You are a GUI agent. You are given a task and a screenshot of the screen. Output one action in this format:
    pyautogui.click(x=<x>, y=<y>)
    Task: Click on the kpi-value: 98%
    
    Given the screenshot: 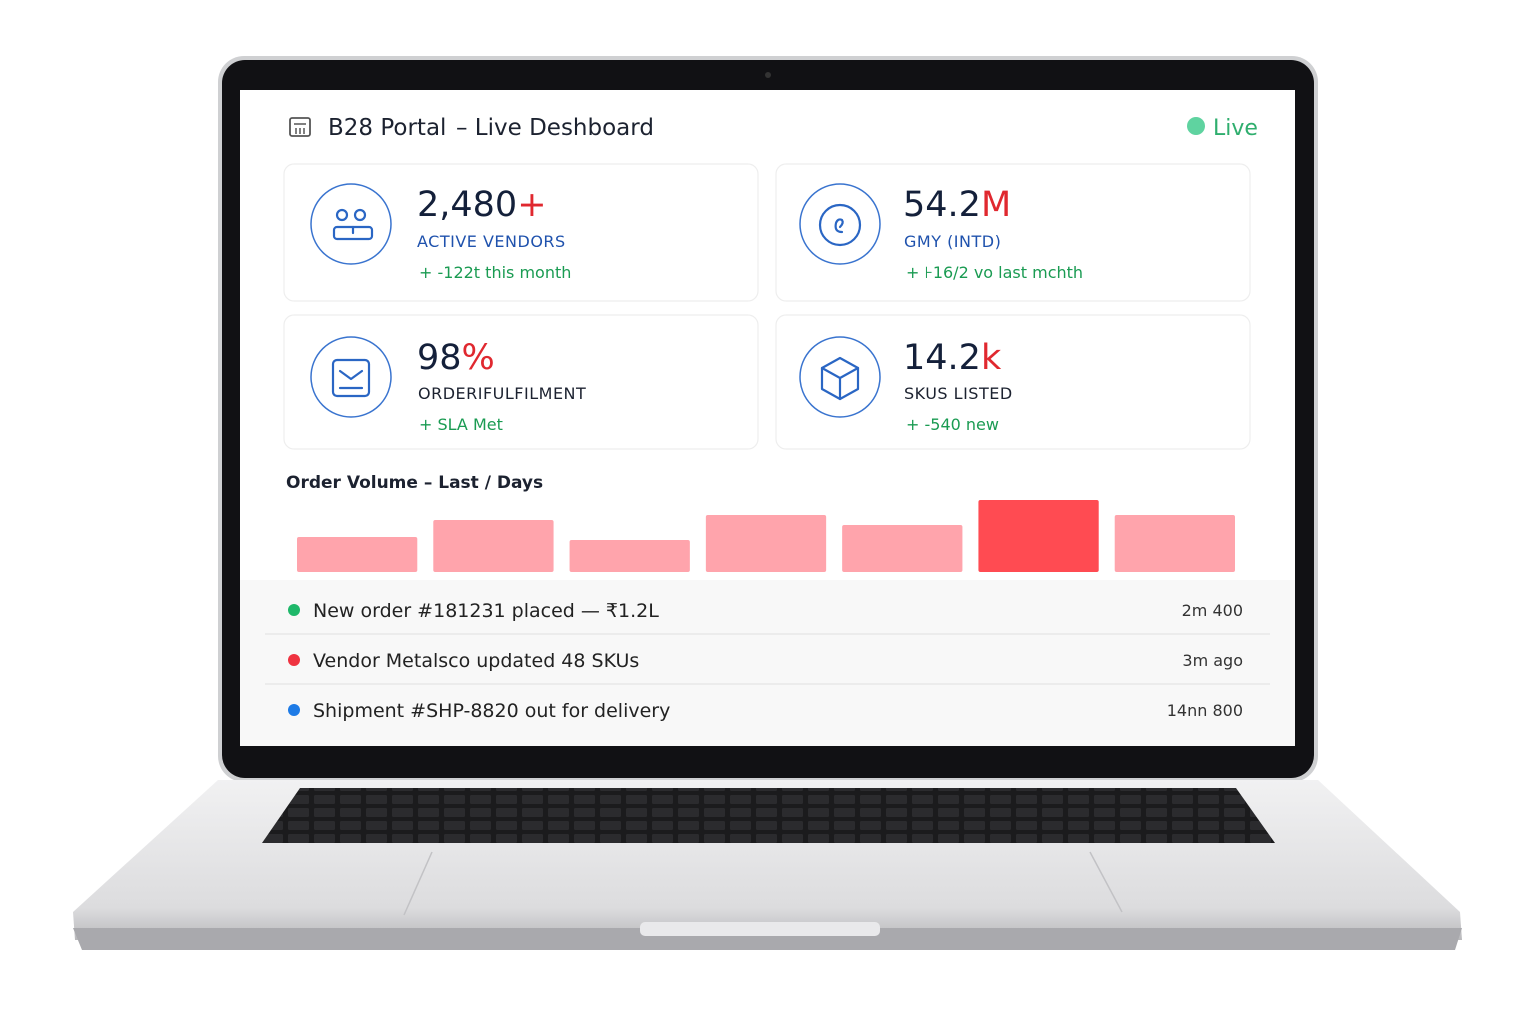 What is the action you would take?
    pyautogui.click(x=456, y=358)
    